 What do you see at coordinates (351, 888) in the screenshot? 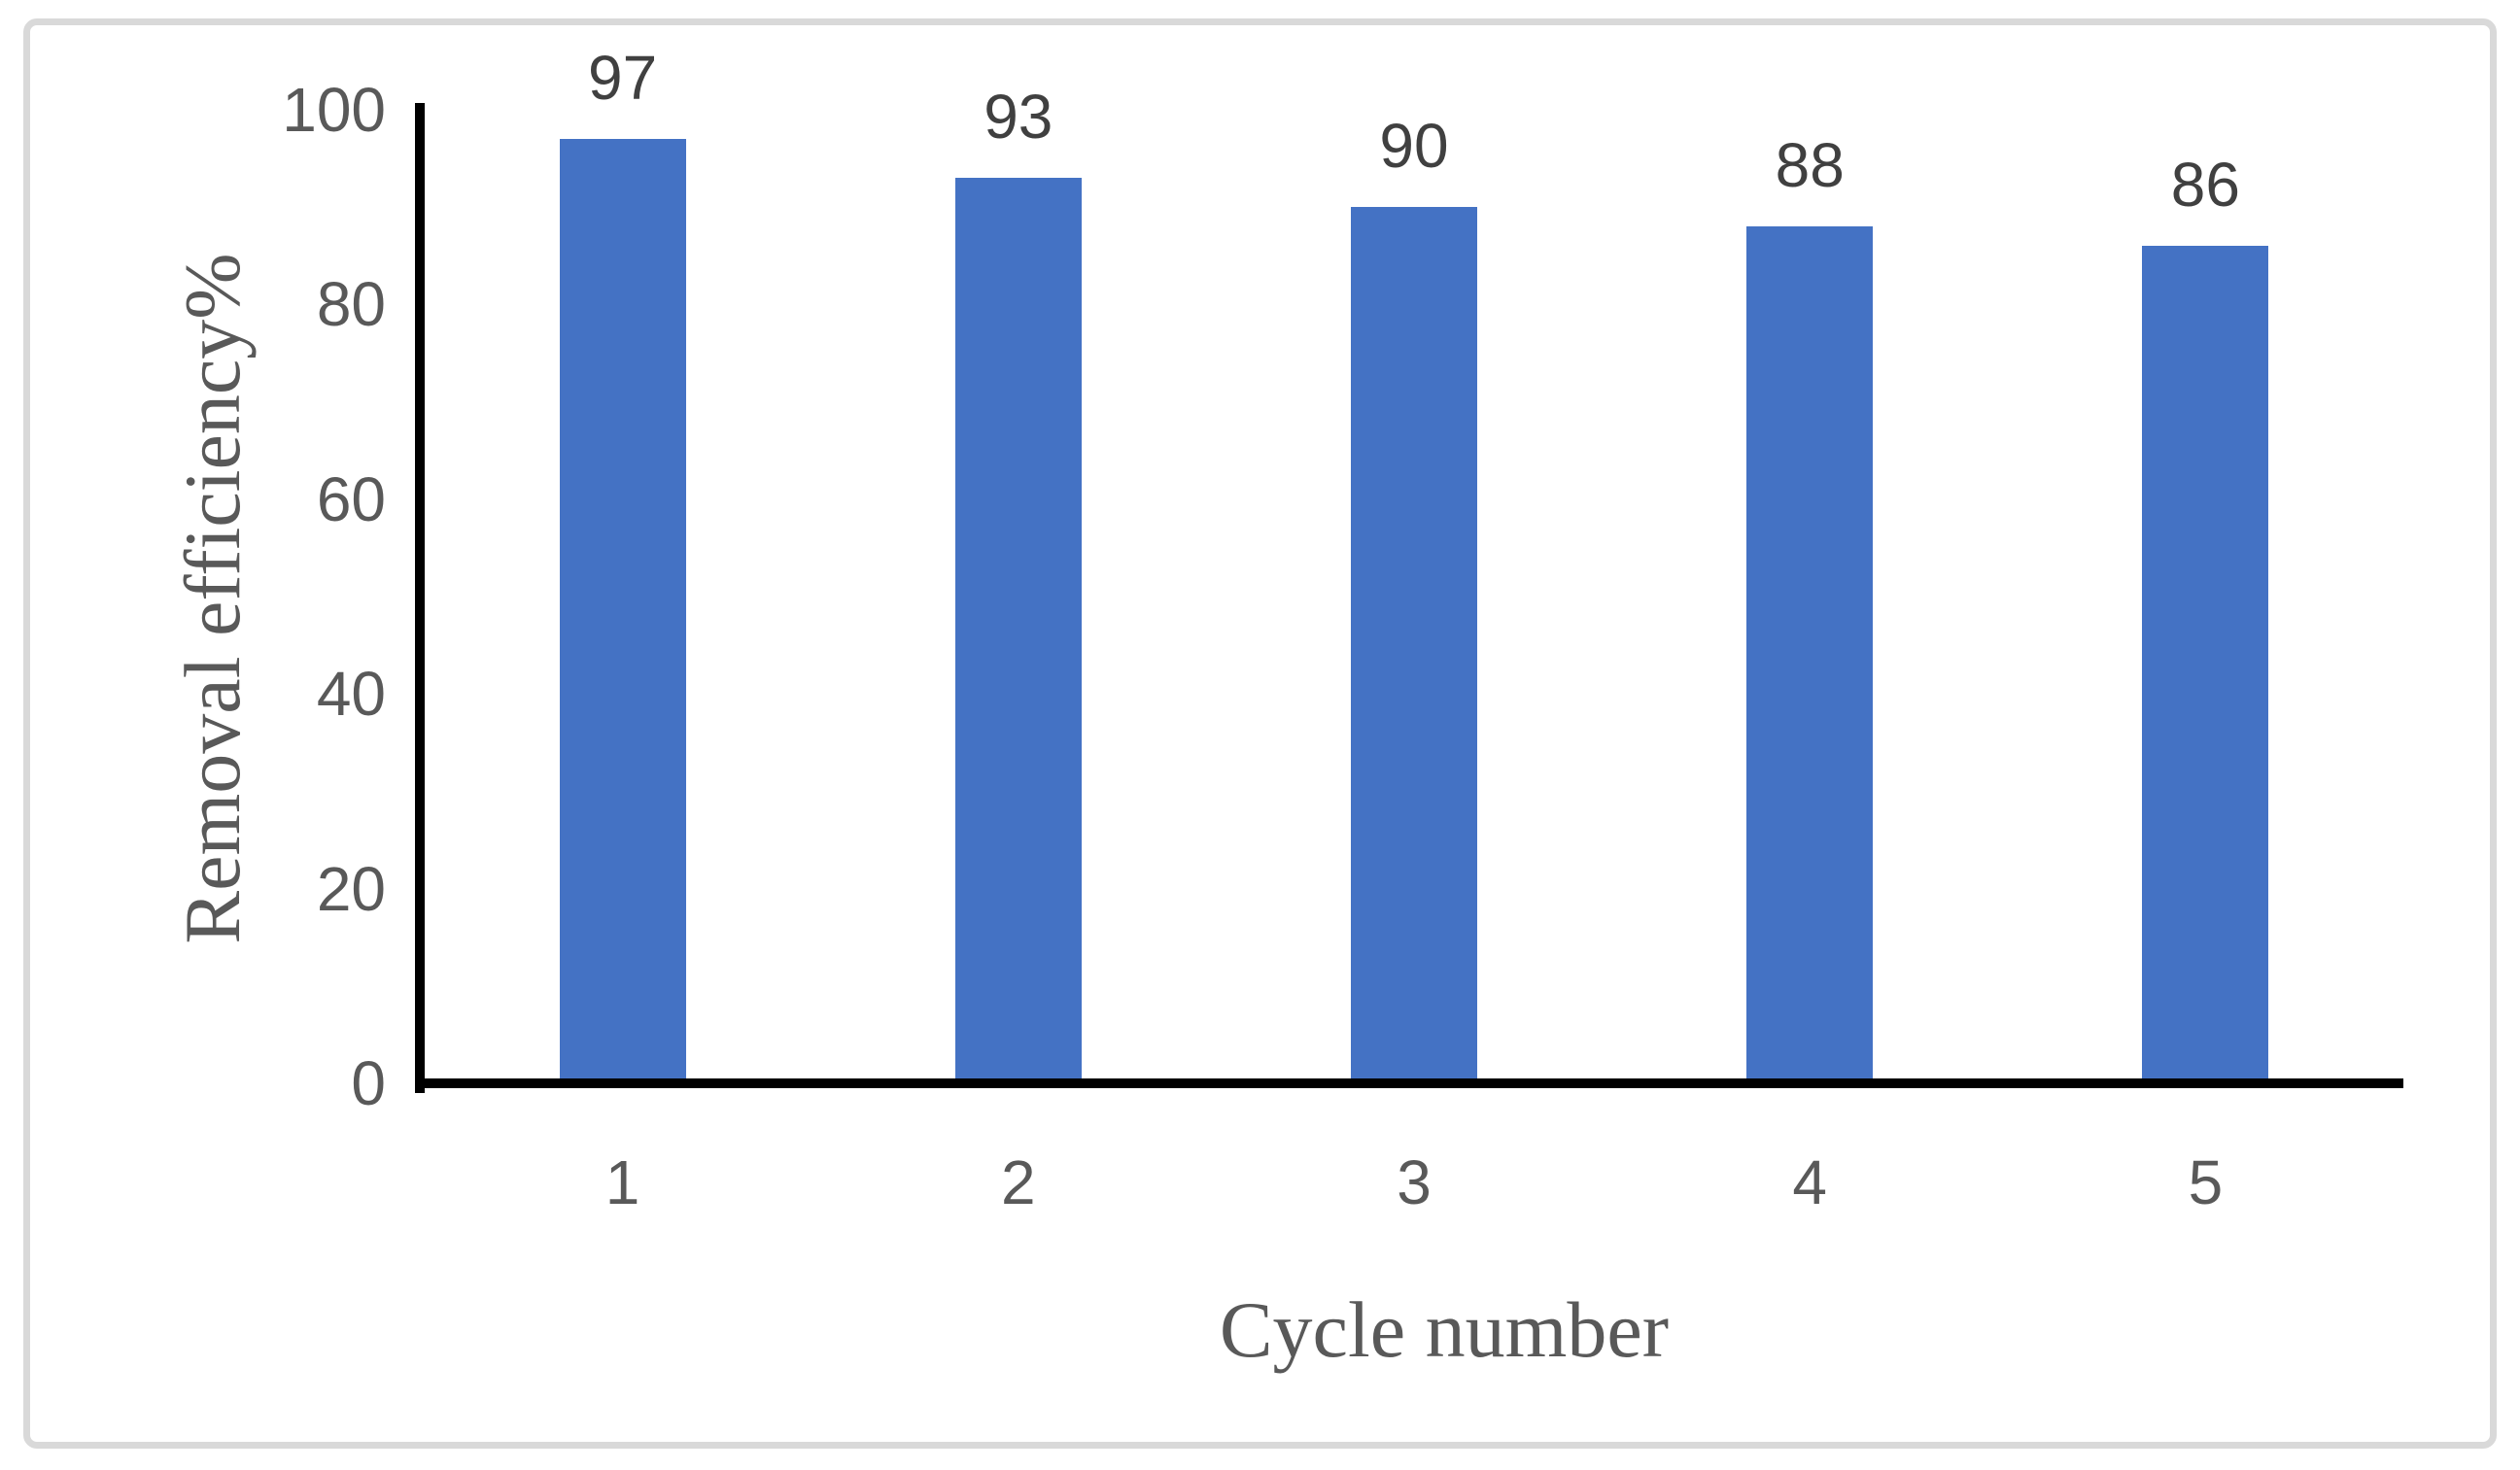
I see `y-tick-label: 20` at bounding box center [351, 888].